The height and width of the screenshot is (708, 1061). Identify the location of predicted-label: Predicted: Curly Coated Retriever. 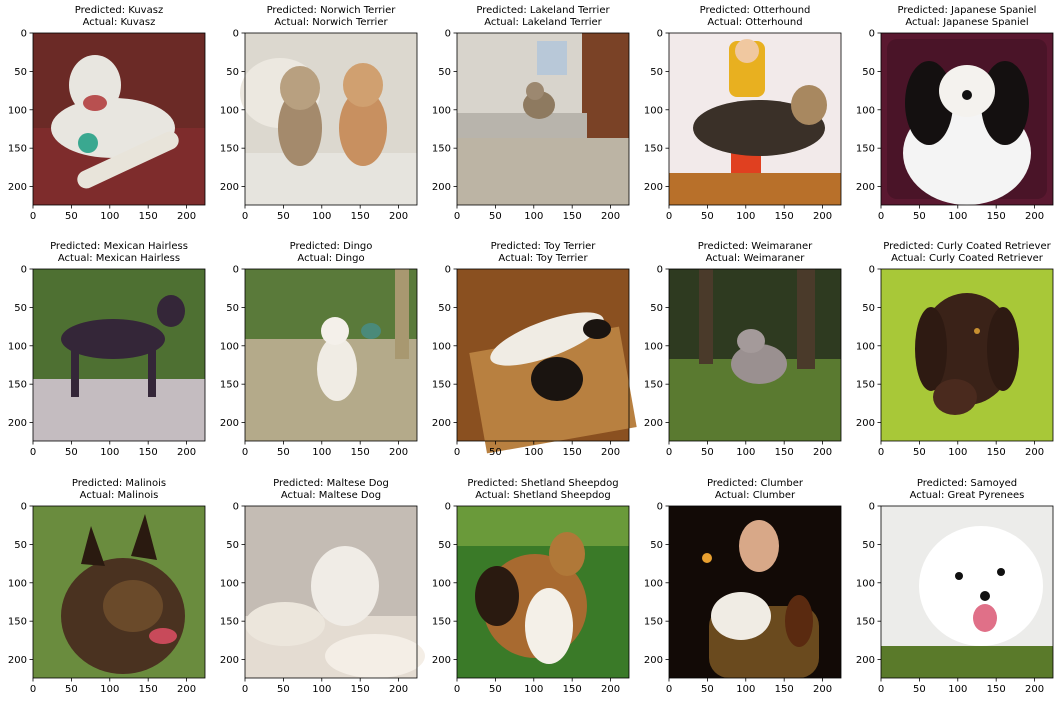
(967, 246).